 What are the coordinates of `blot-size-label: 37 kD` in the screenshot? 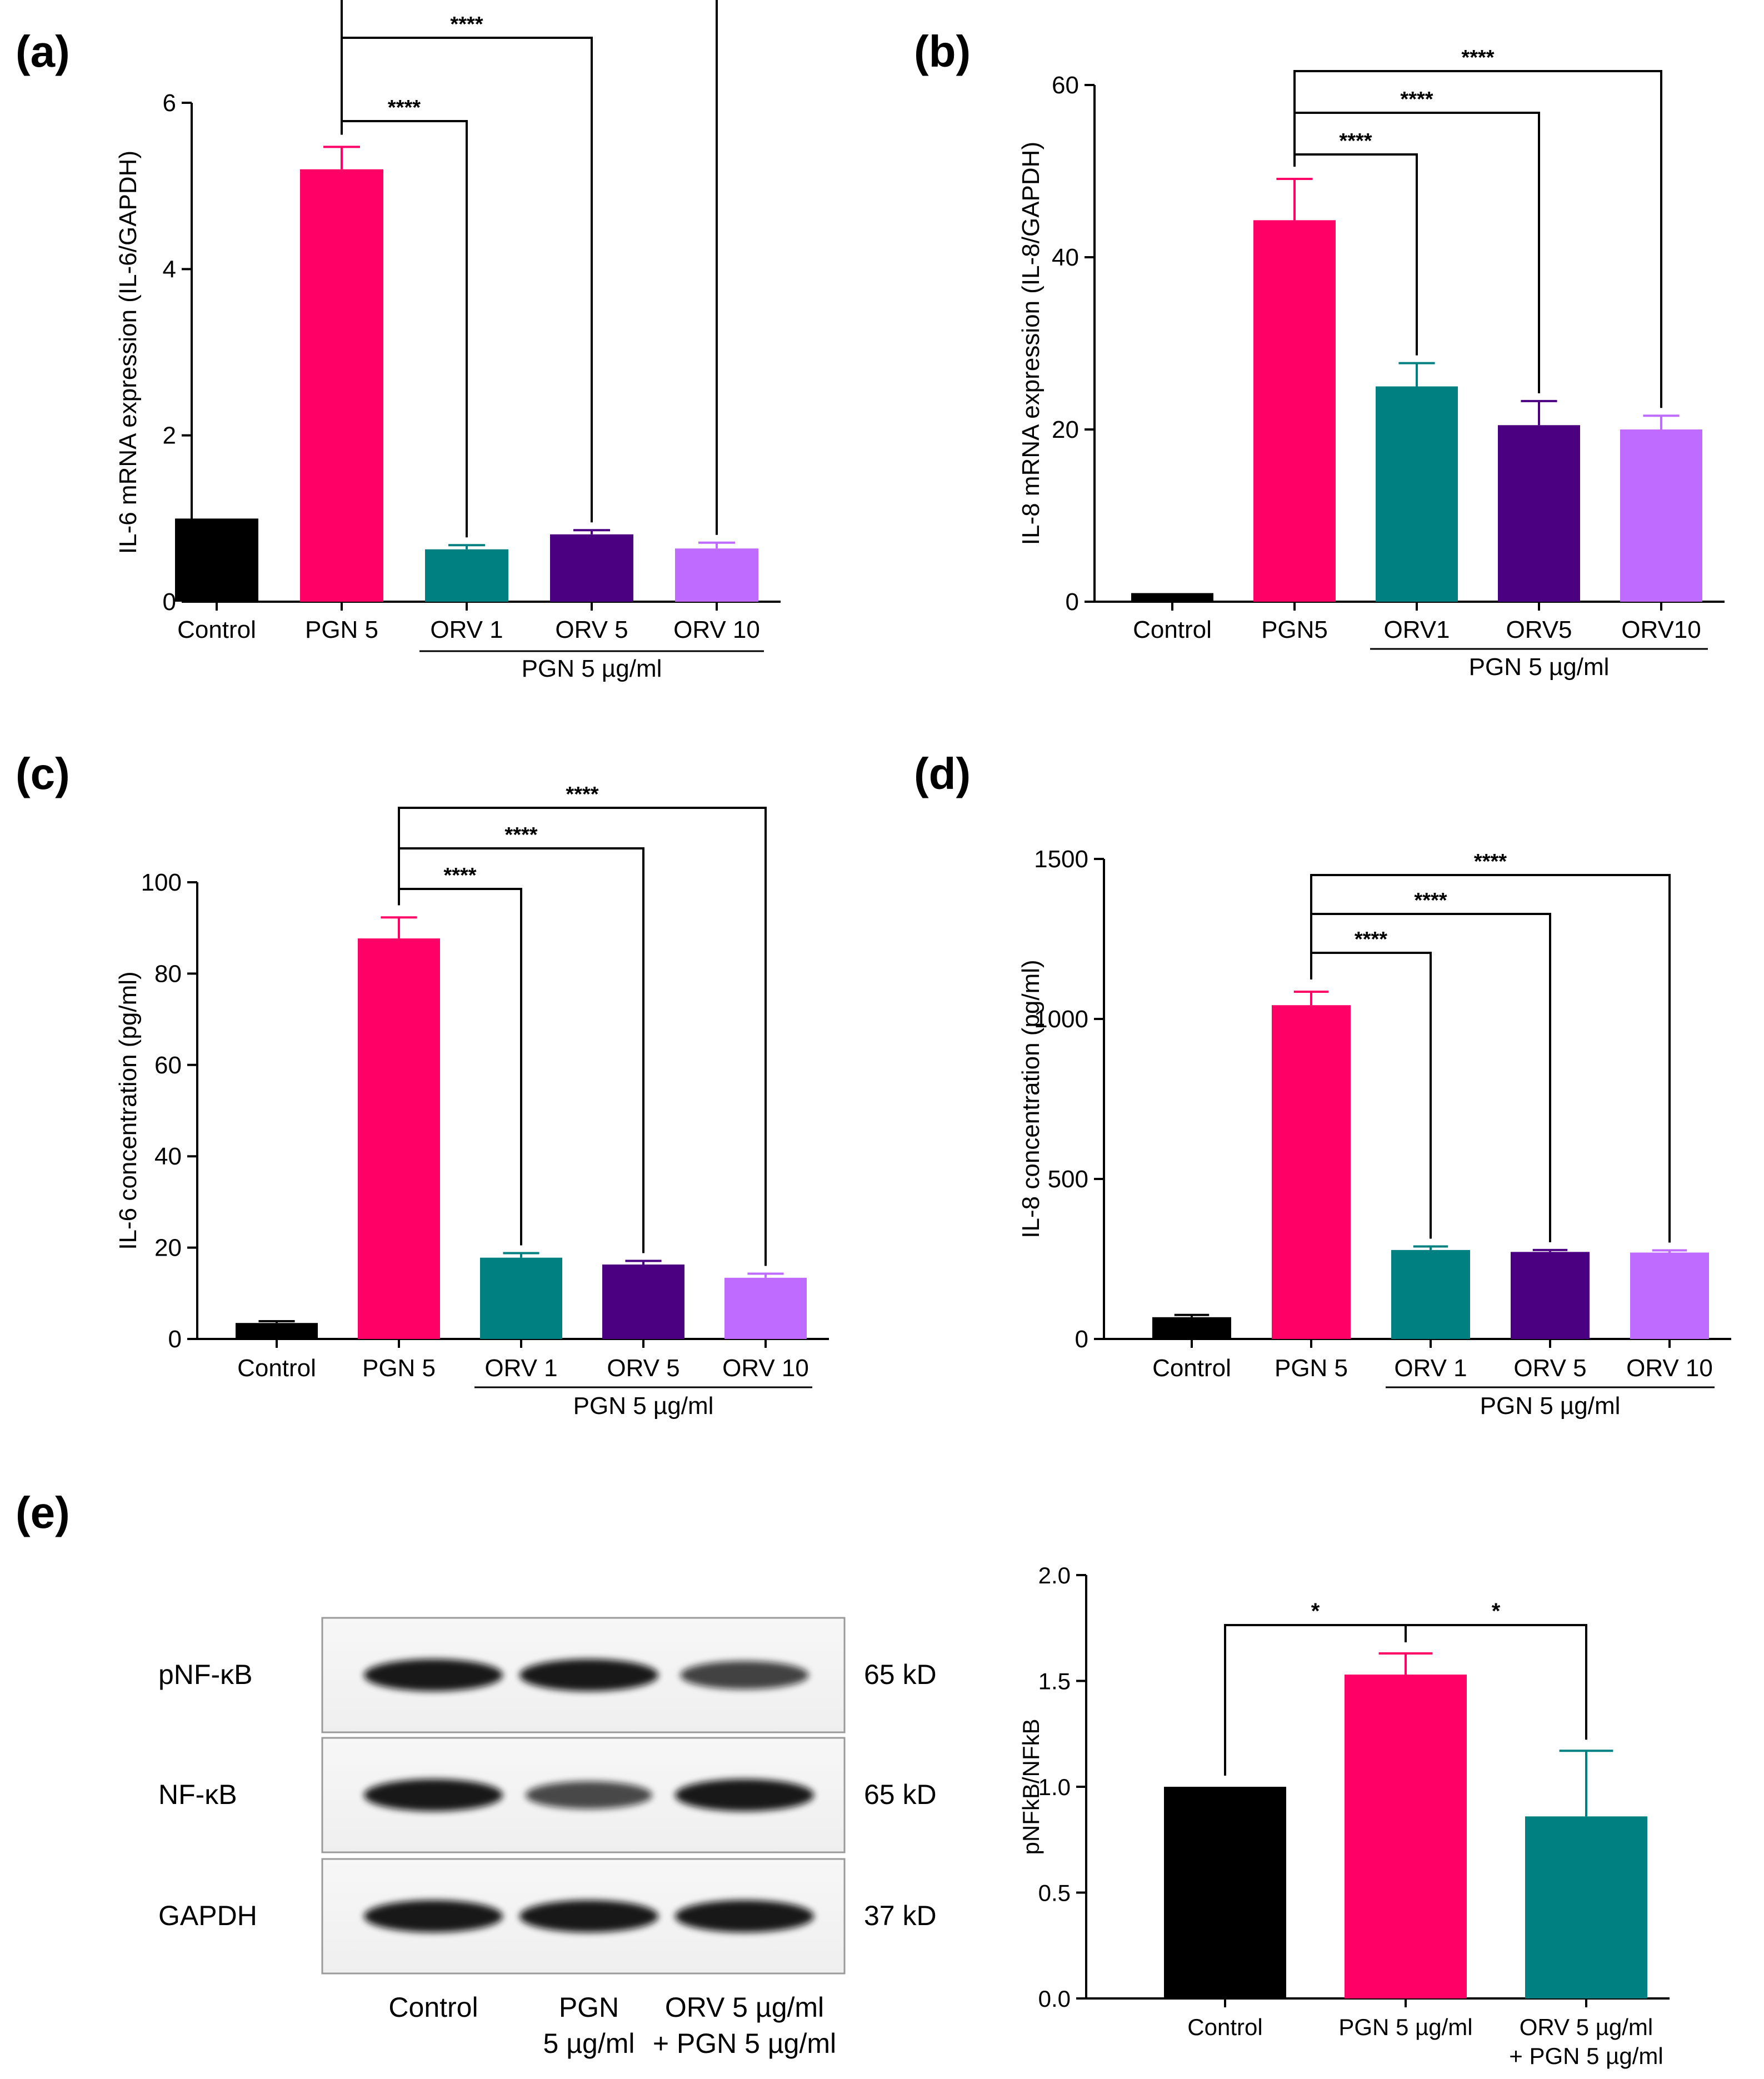 It's located at (900, 1915).